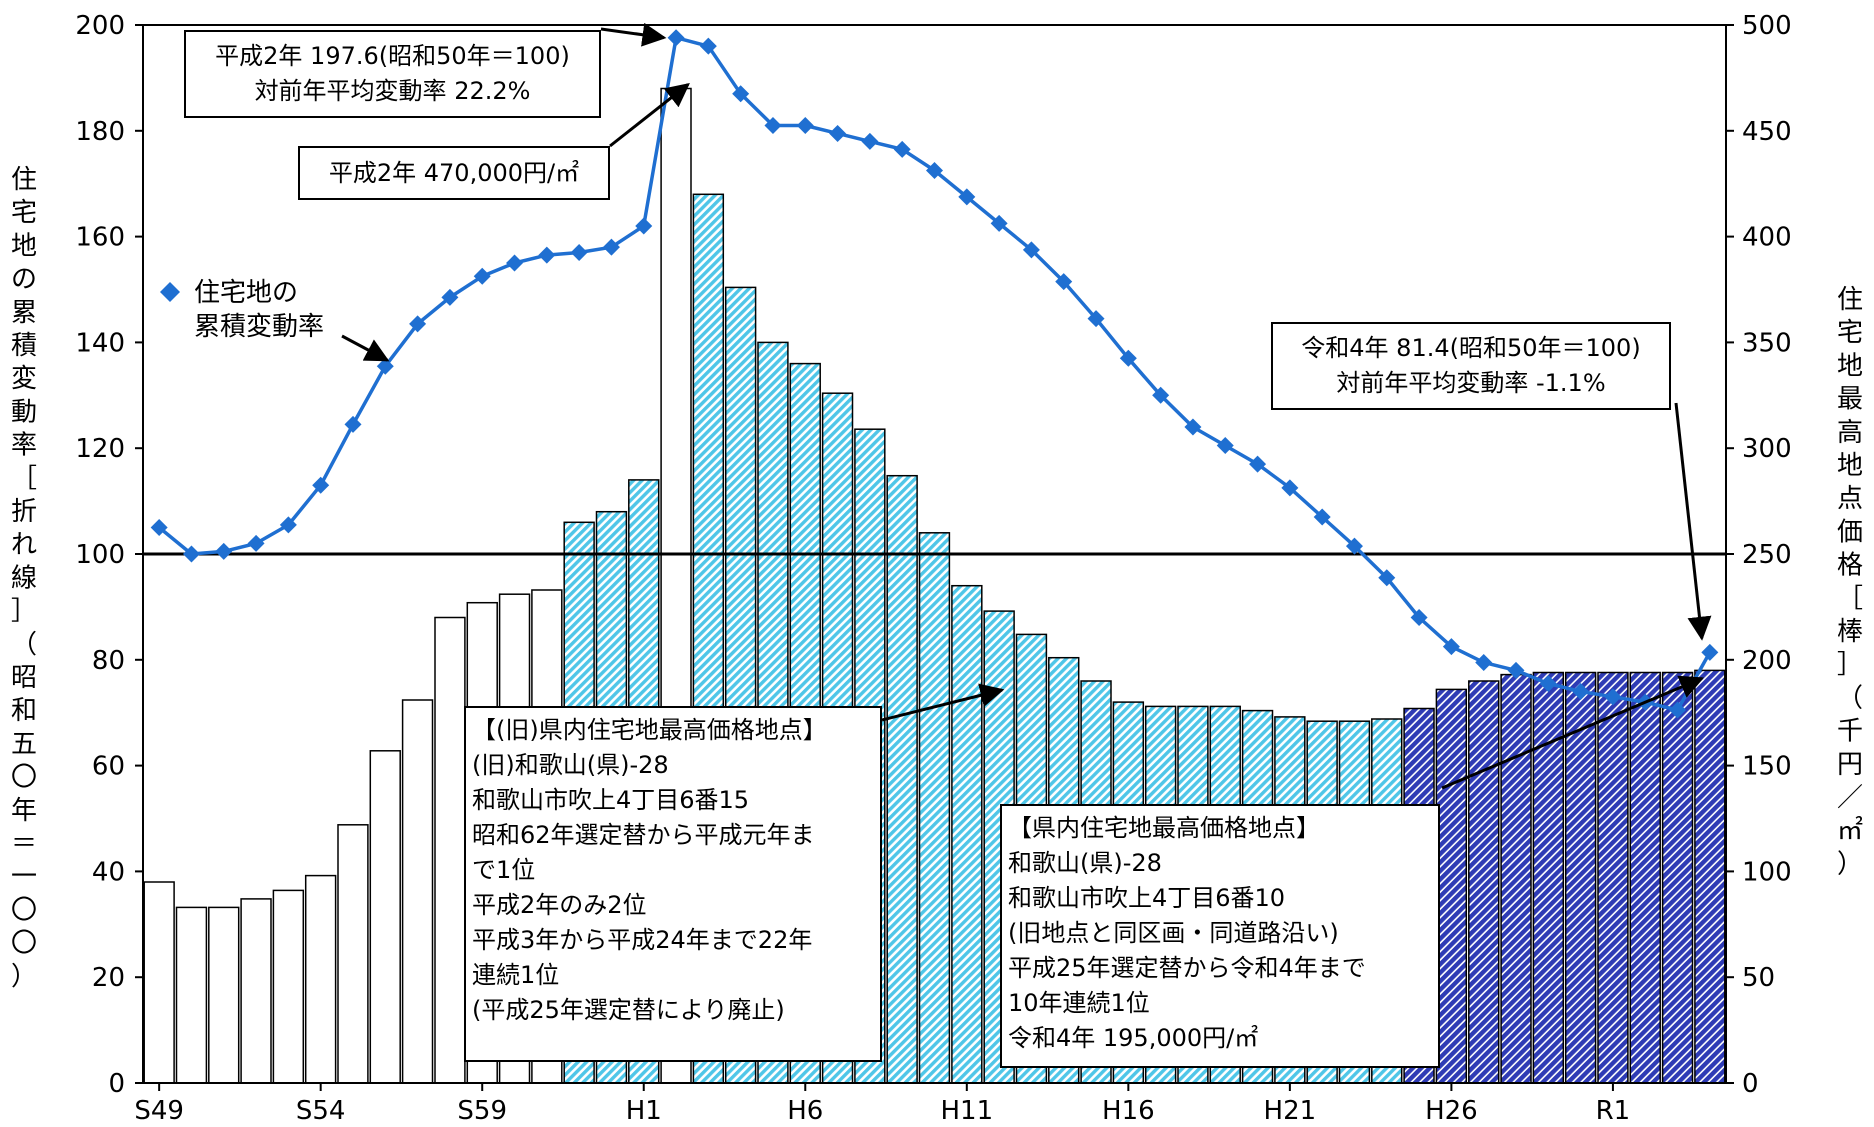 The image size is (1874, 1127). Describe the element at coordinates (644, 1111) in the screenshot. I see `x-tick-label: H1` at that location.